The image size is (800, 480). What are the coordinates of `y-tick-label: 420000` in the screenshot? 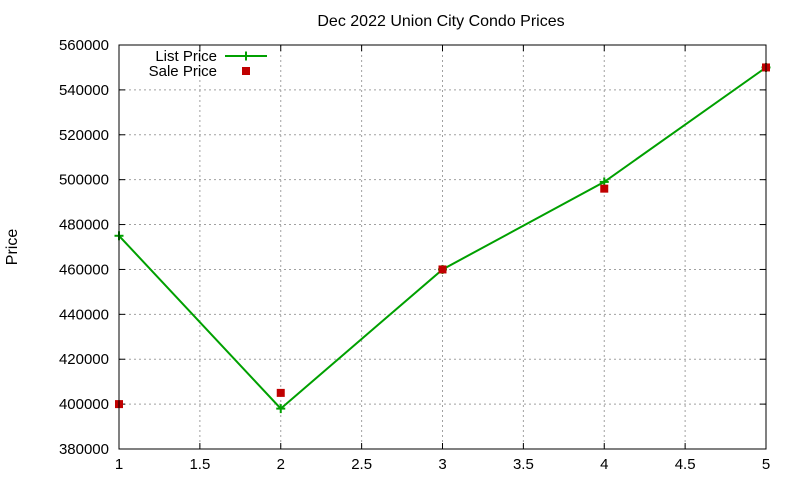 It's located at (84, 359).